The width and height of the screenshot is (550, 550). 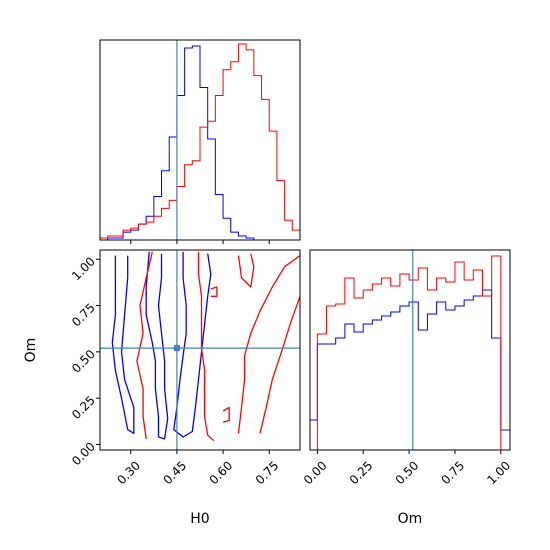 I want to click on h0-marginal-frame, so click(x=200, y=140).